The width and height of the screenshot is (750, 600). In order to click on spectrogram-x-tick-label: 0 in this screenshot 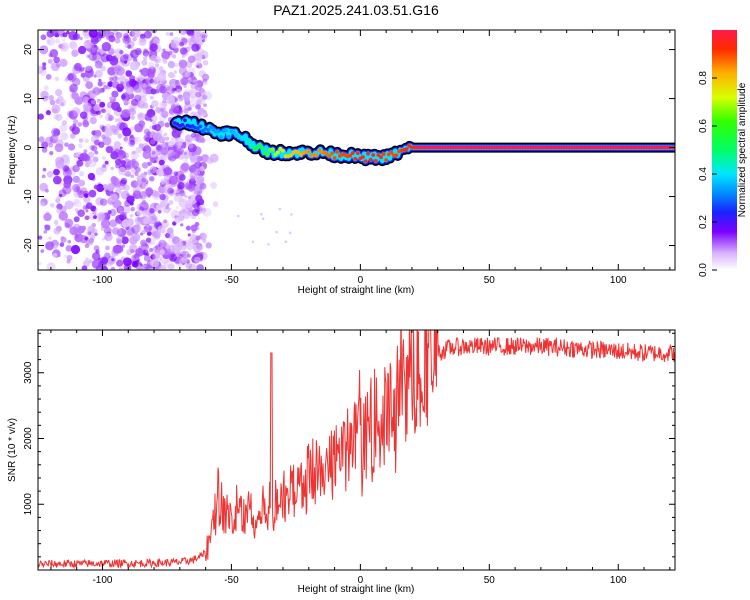, I will do `click(361, 280)`.